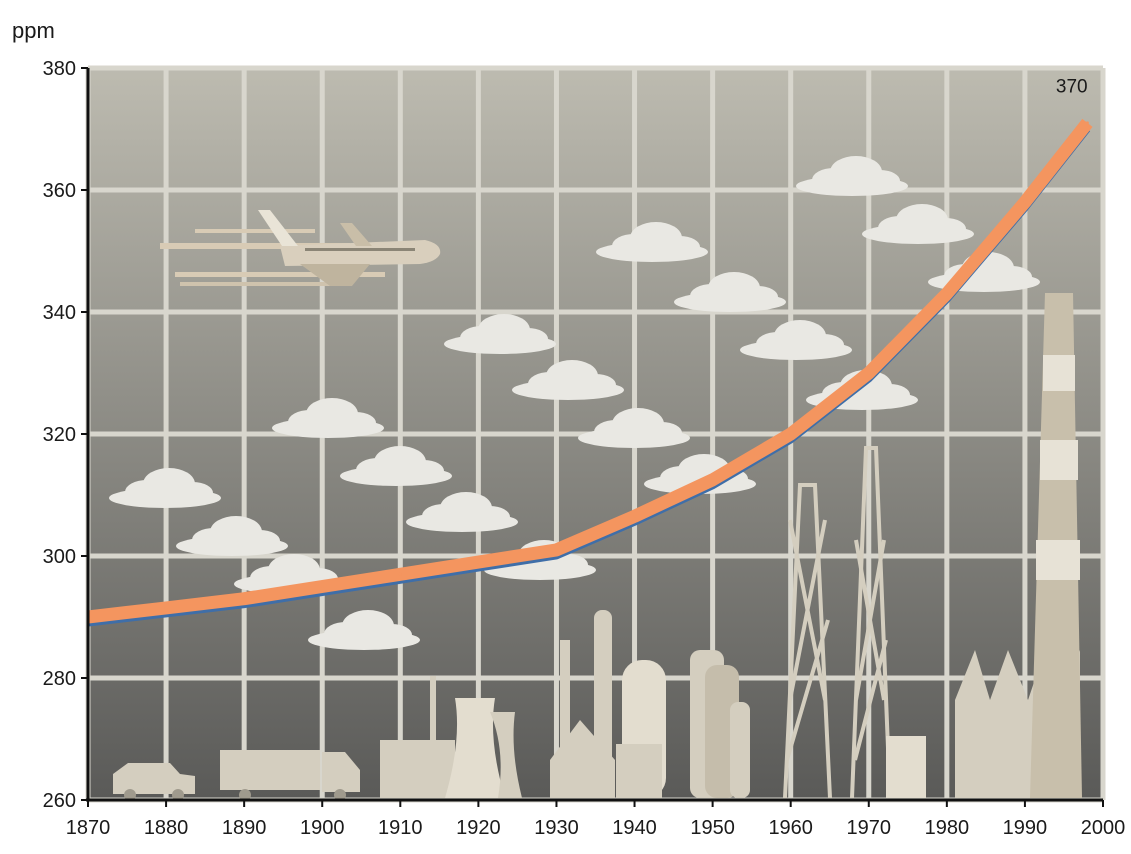  I want to click on y-axis-ticks: 260 280 300 320 340 360 380, so click(65, 435).